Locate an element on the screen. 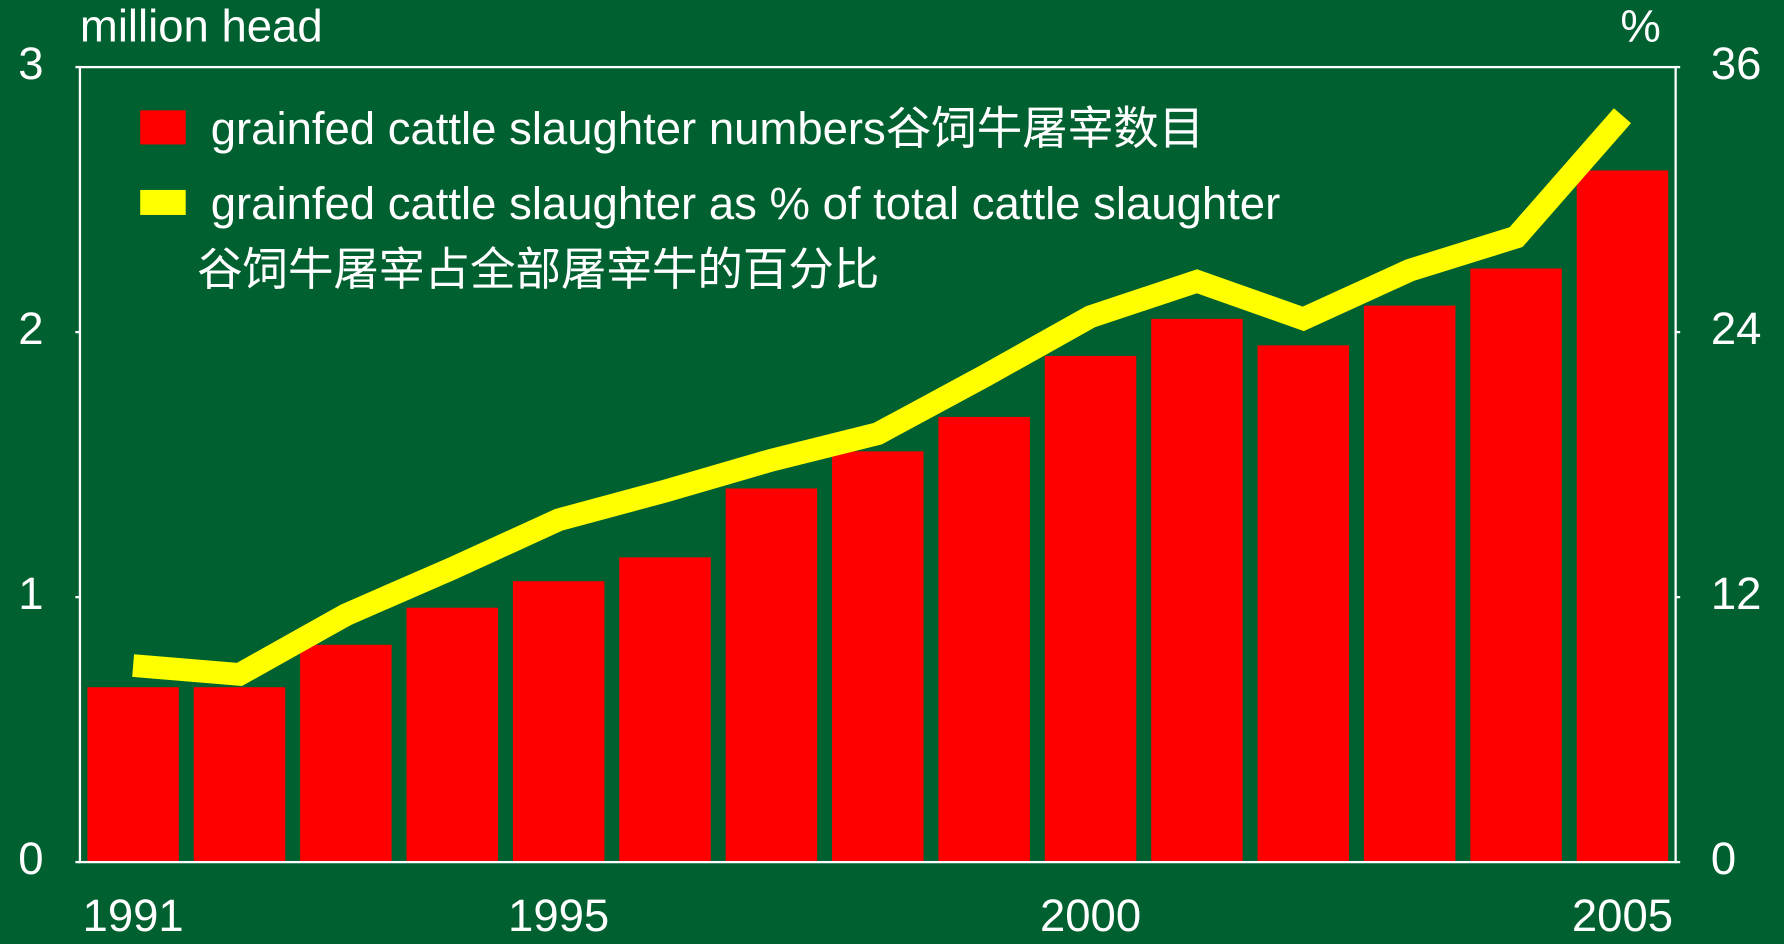 Image resolution: width=1784 pixels, height=944 pixels. y-tick-label: 1 is located at coordinates (30, 593).